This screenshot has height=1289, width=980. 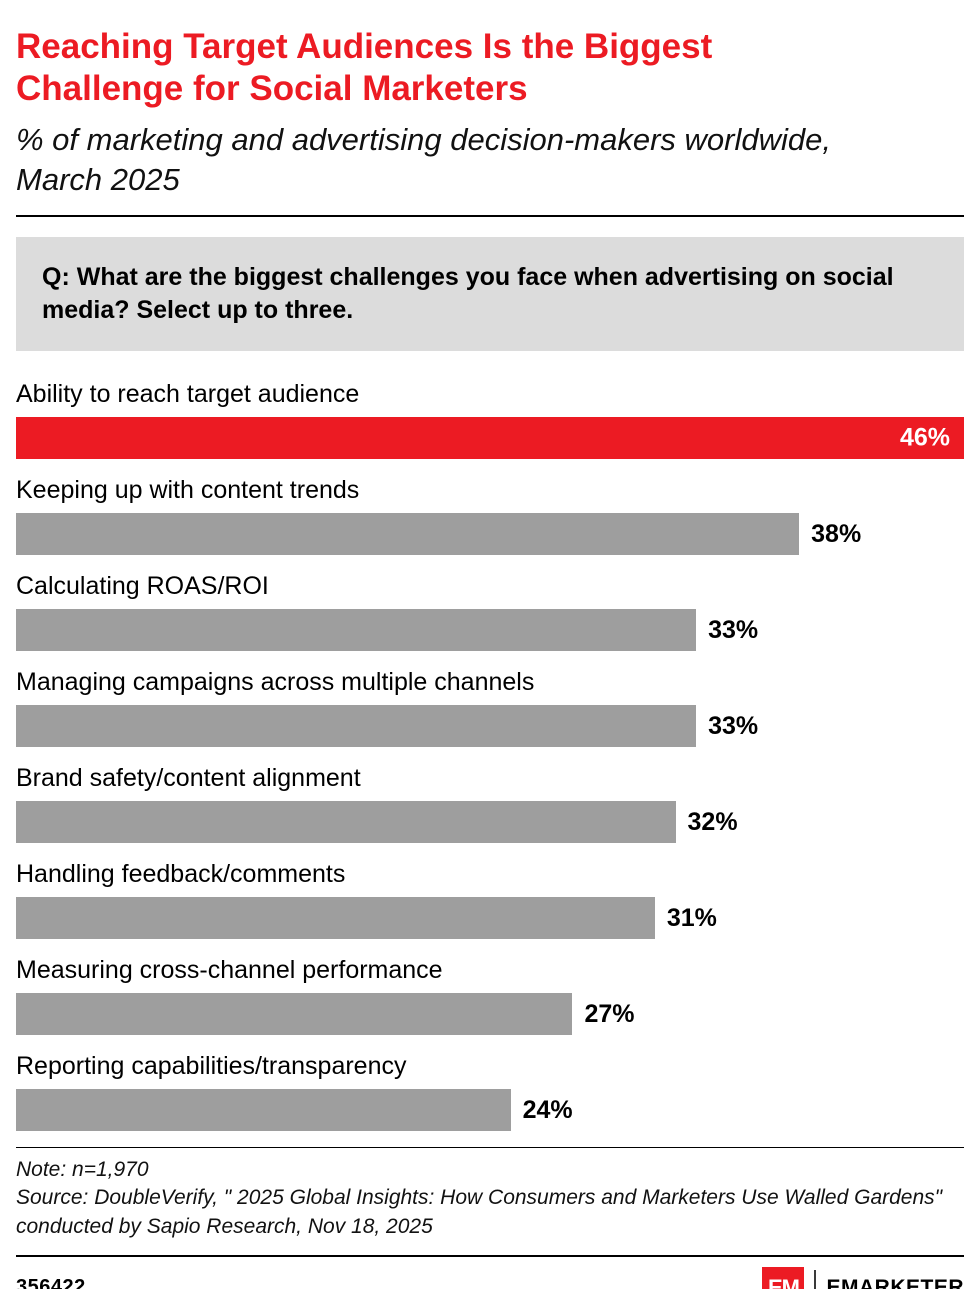 I want to click on bar-reporting-capabilities-transparency, so click(x=263, y=1110).